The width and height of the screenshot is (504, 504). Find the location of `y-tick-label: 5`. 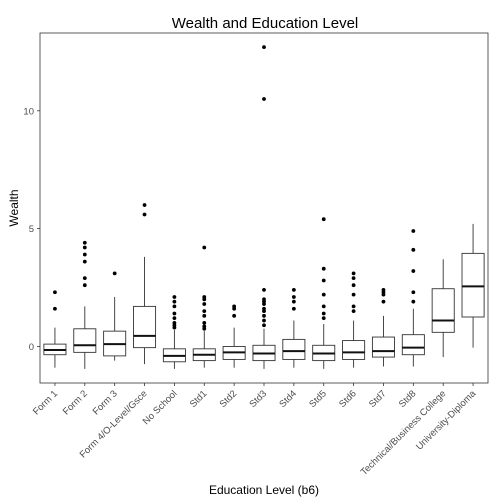

y-tick-label: 5 is located at coordinates (31, 229).